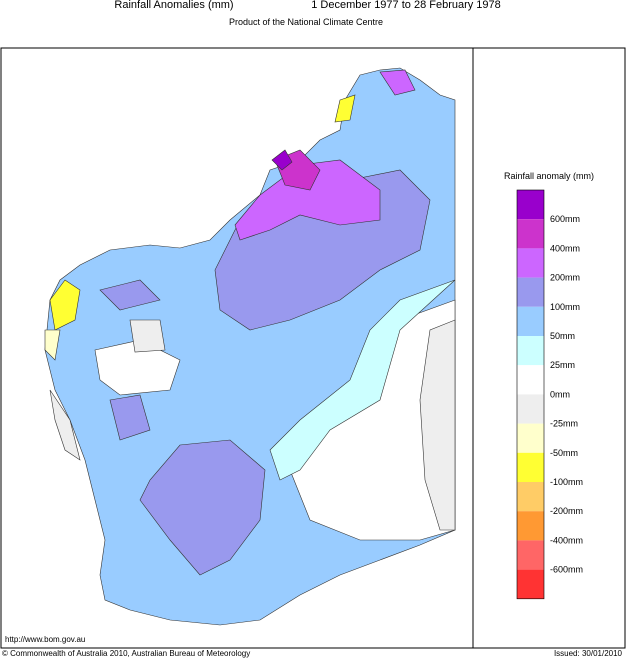 Image resolution: width=626 pixels, height=658 pixels. What do you see at coordinates (45, 639) in the screenshot?
I see `footer-url: http://www.bom.gov.au` at bounding box center [45, 639].